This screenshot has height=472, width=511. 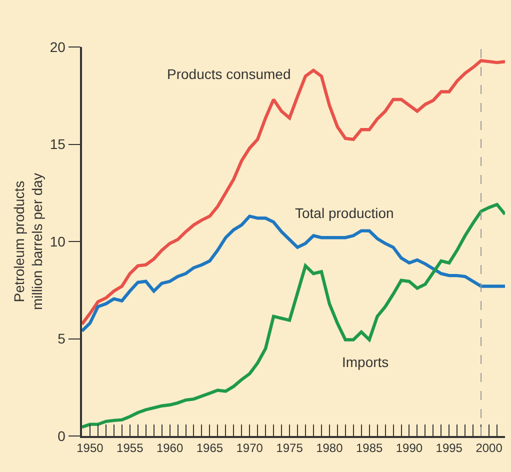 What do you see at coordinates (489, 448) in the screenshot?
I see `x-tick-label: 2000` at bounding box center [489, 448].